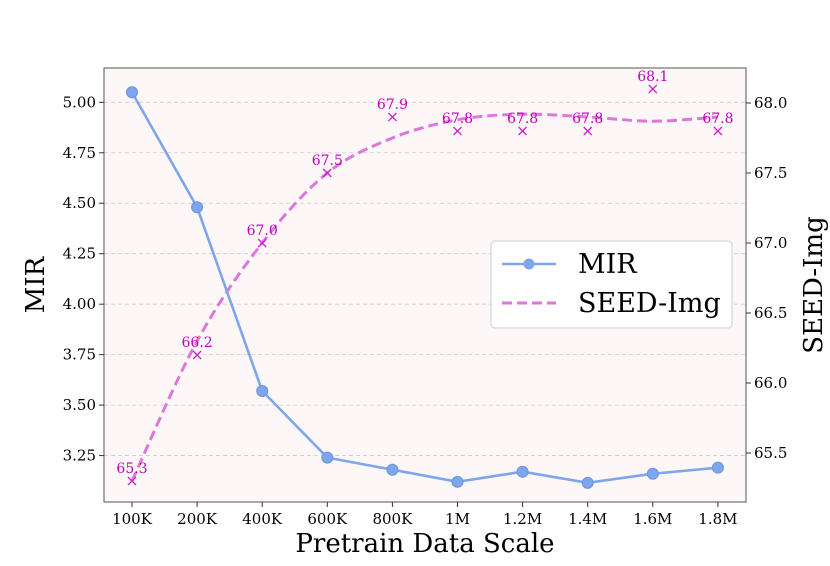 The width and height of the screenshot is (830, 566). What do you see at coordinates (770, 453) in the screenshot?
I see `right-tick-label: 65.5` at bounding box center [770, 453].